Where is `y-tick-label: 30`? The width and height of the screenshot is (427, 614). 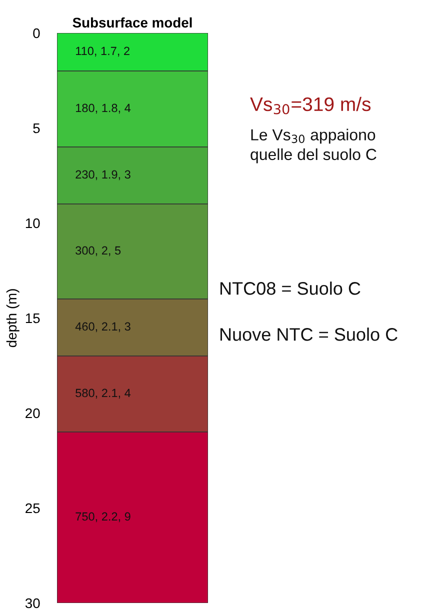
y-tick-label: 30 is located at coordinates (32, 603).